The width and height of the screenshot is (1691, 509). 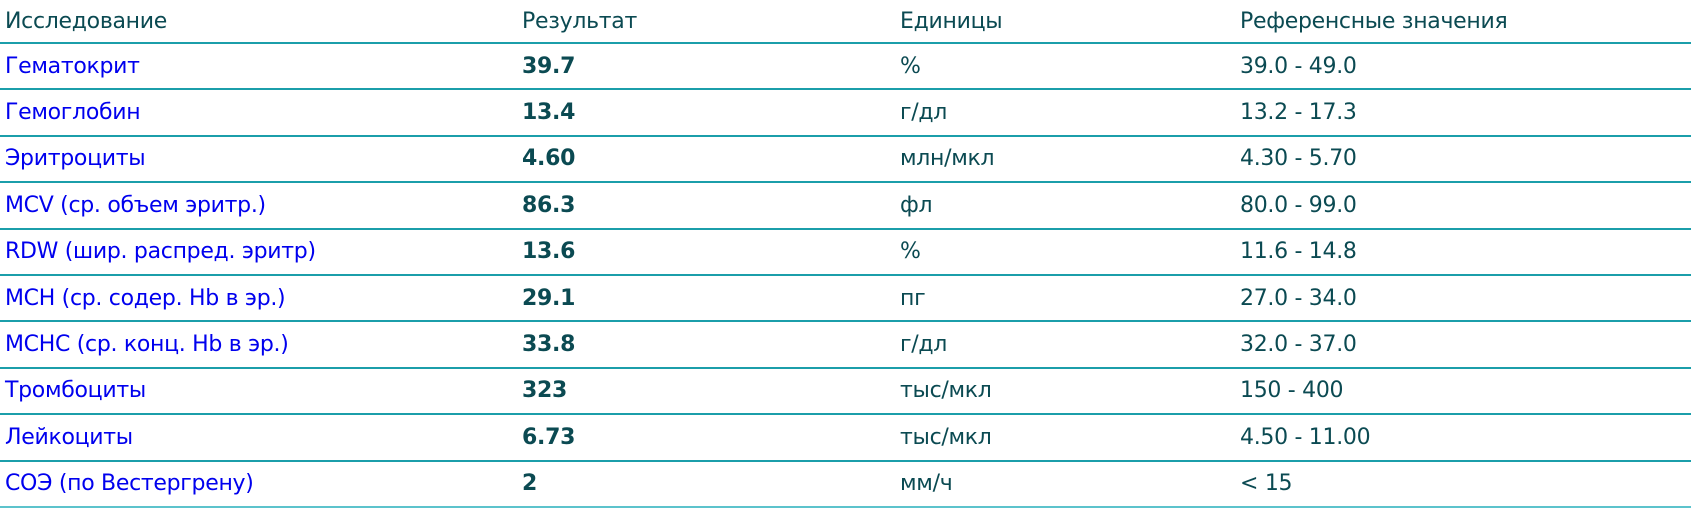 I want to click on test-name-link: MCV (ср. объем эритр.), so click(x=258, y=206).